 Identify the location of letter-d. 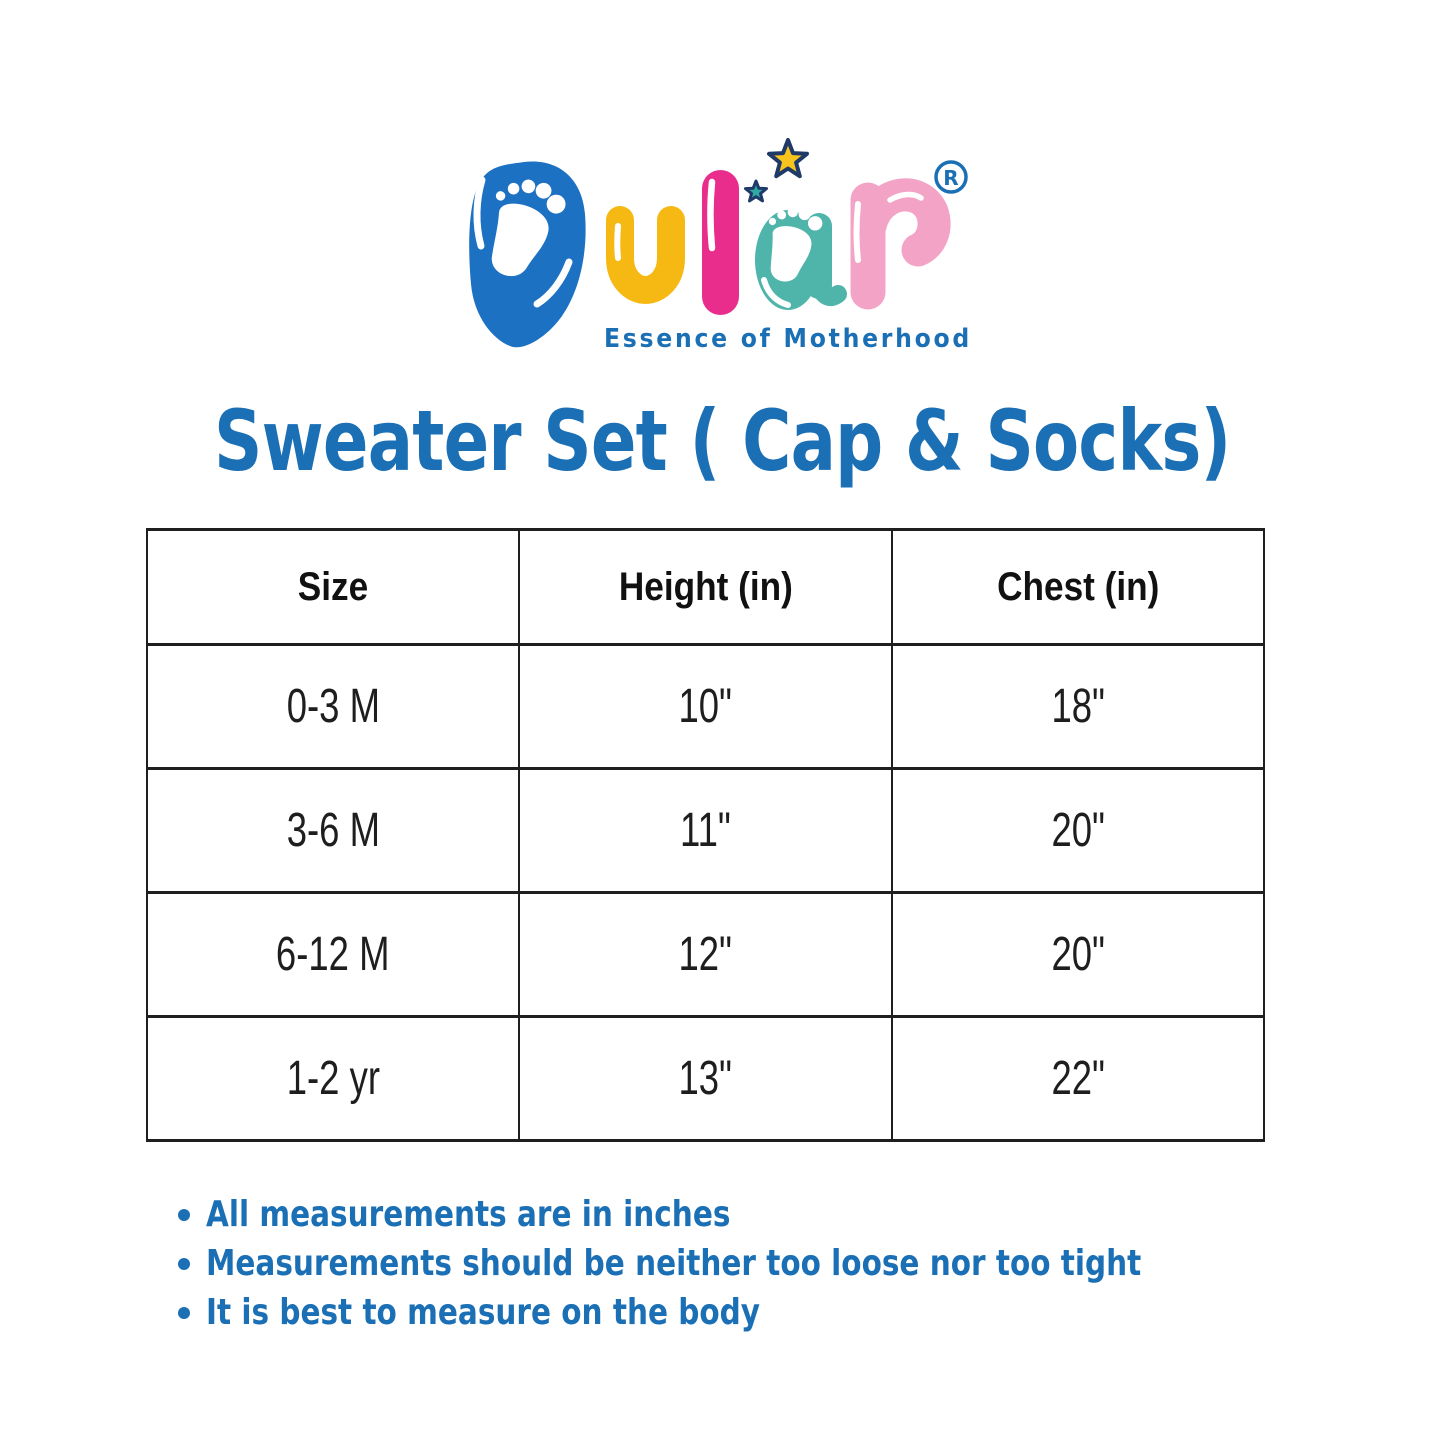
(527, 254).